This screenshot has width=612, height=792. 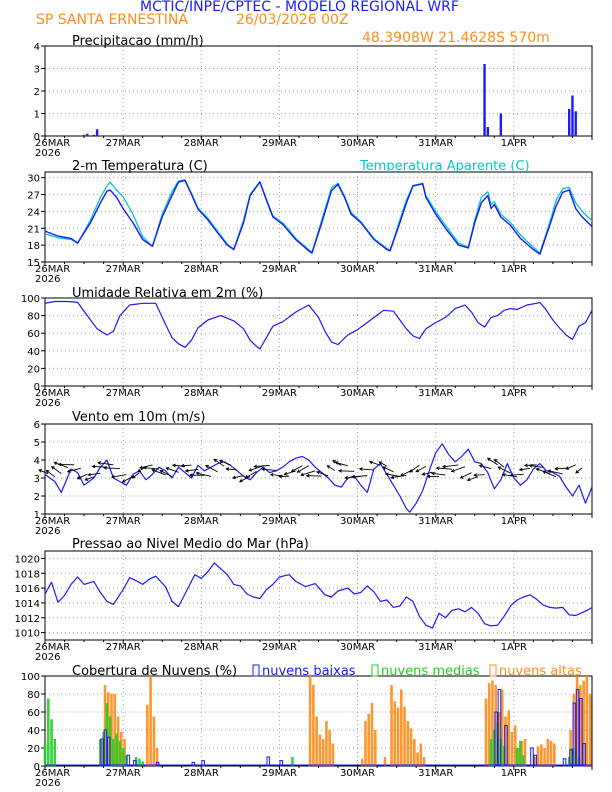 I want to click on y-tick-label: 2, so click(x=37, y=497).